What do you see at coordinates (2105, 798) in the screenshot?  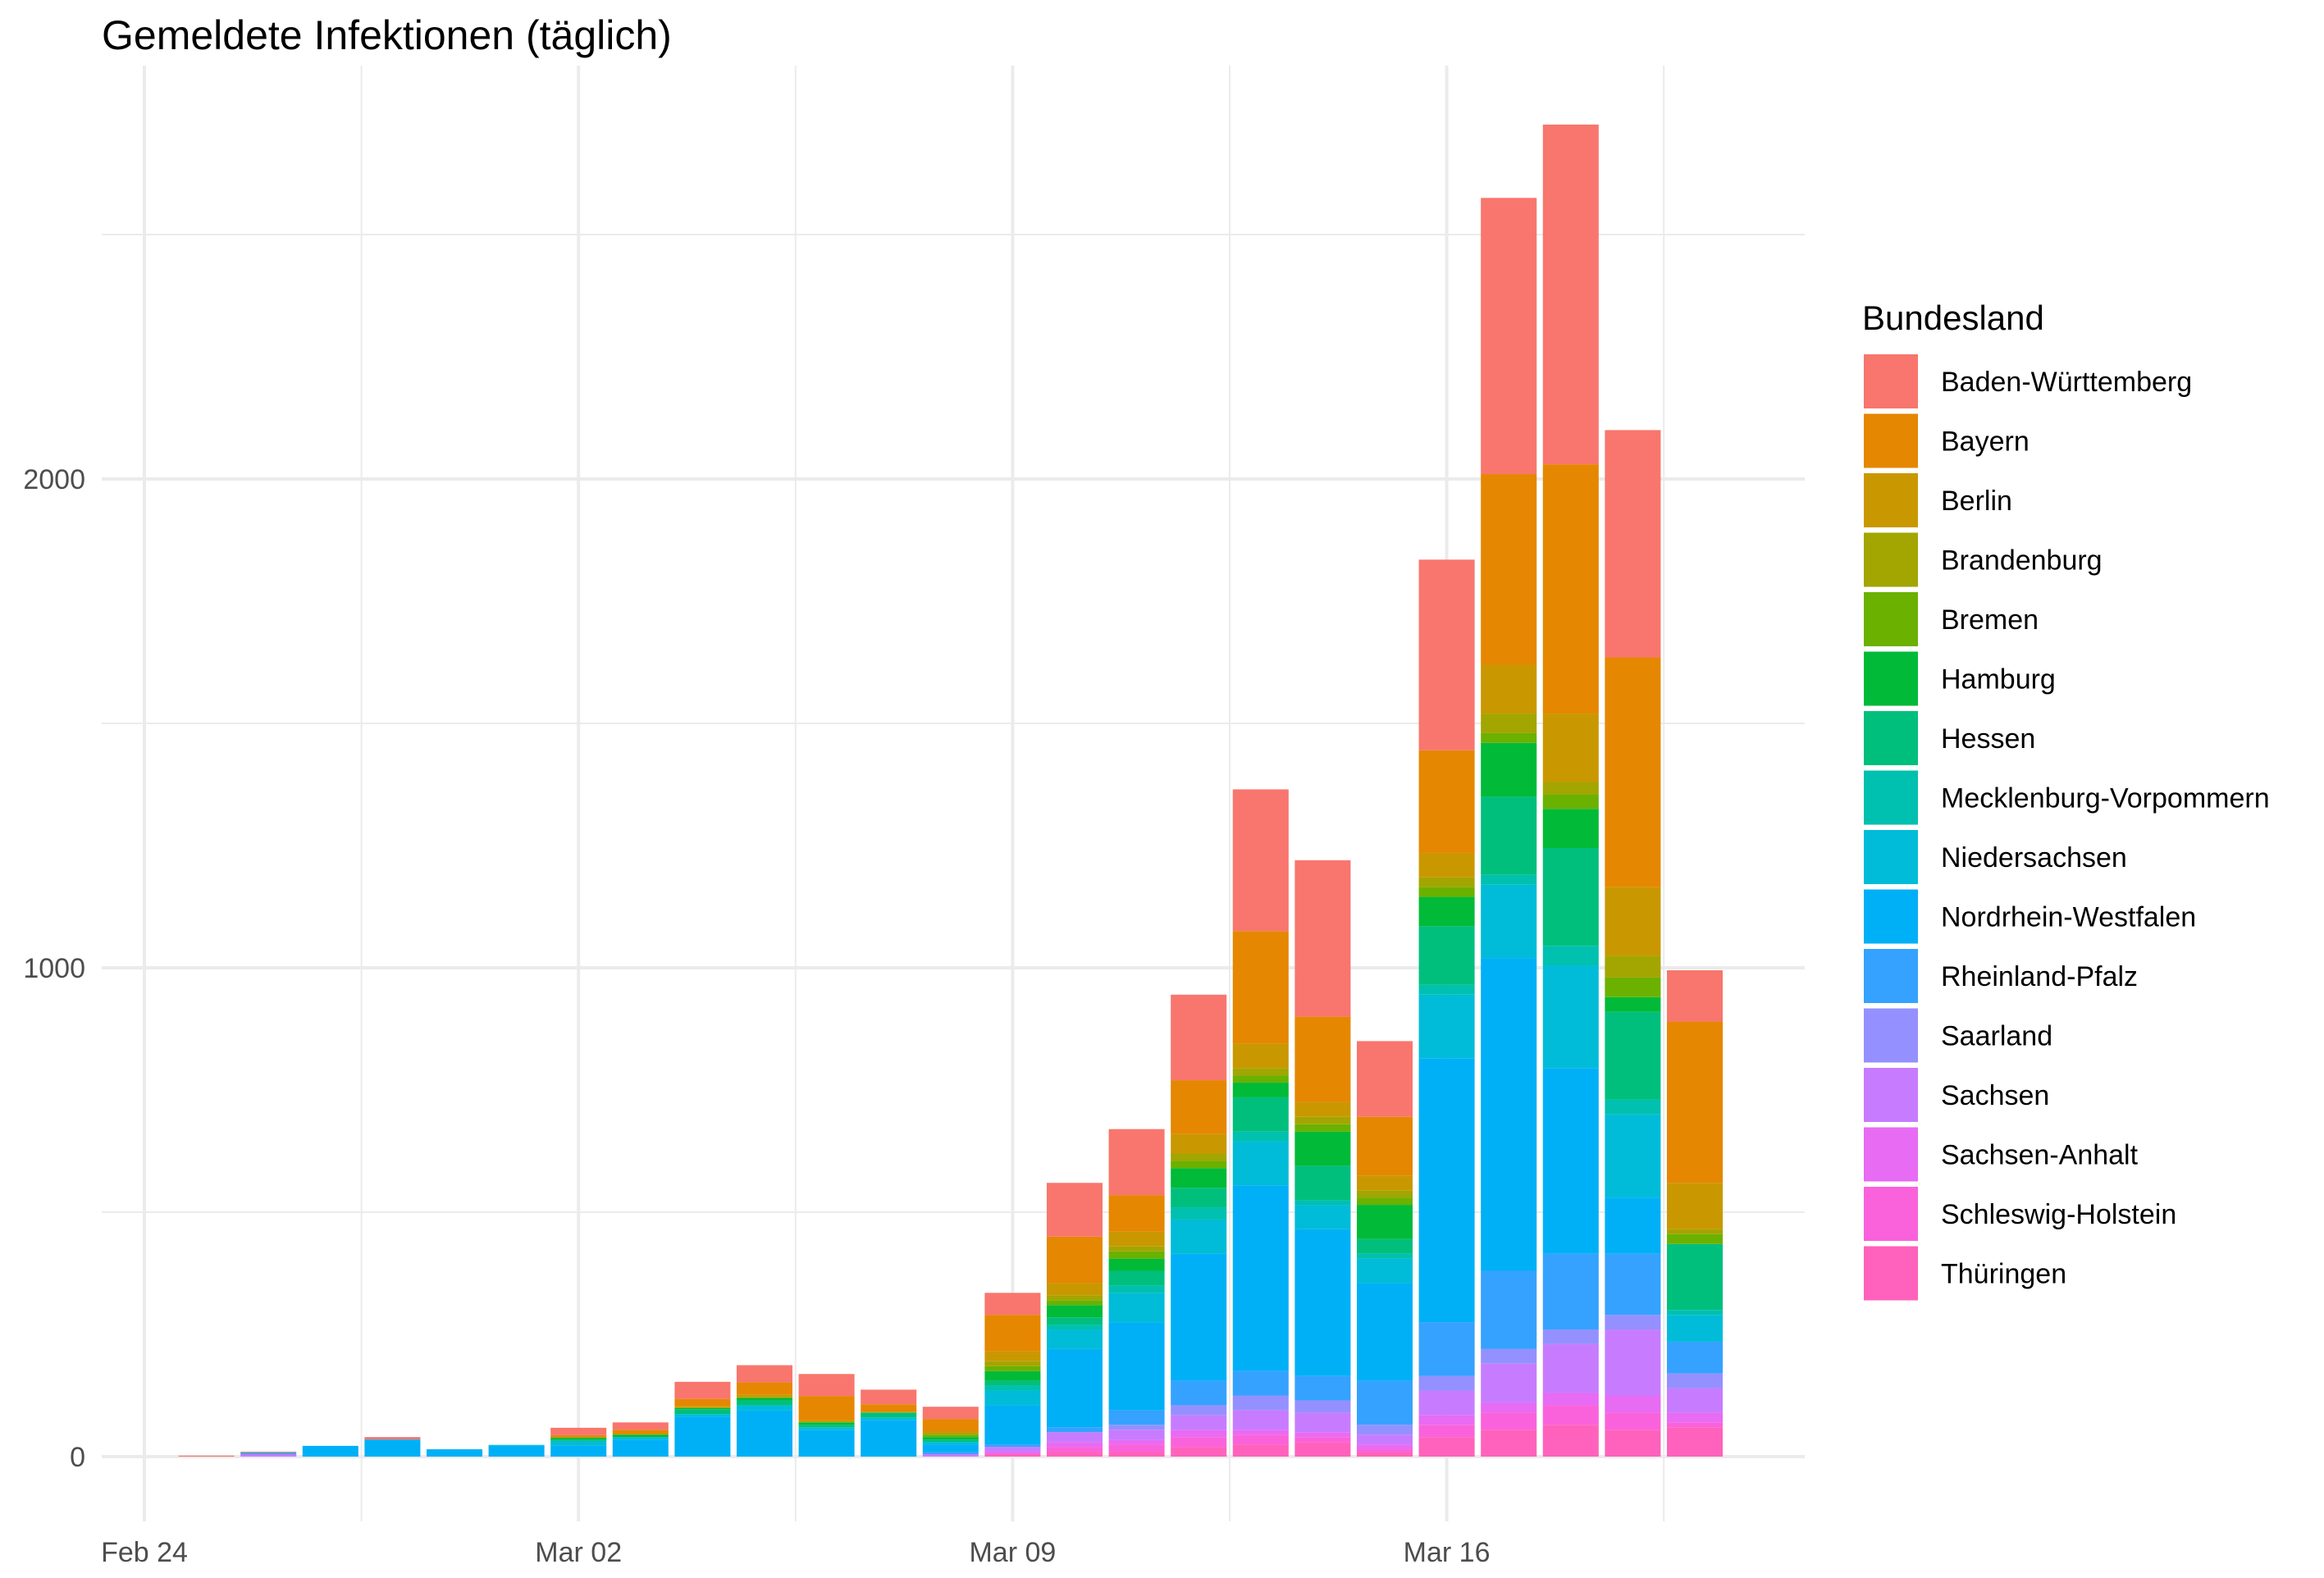 I see `legend-label: Mecklenburg-Vorpommern` at bounding box center [2105, 798].